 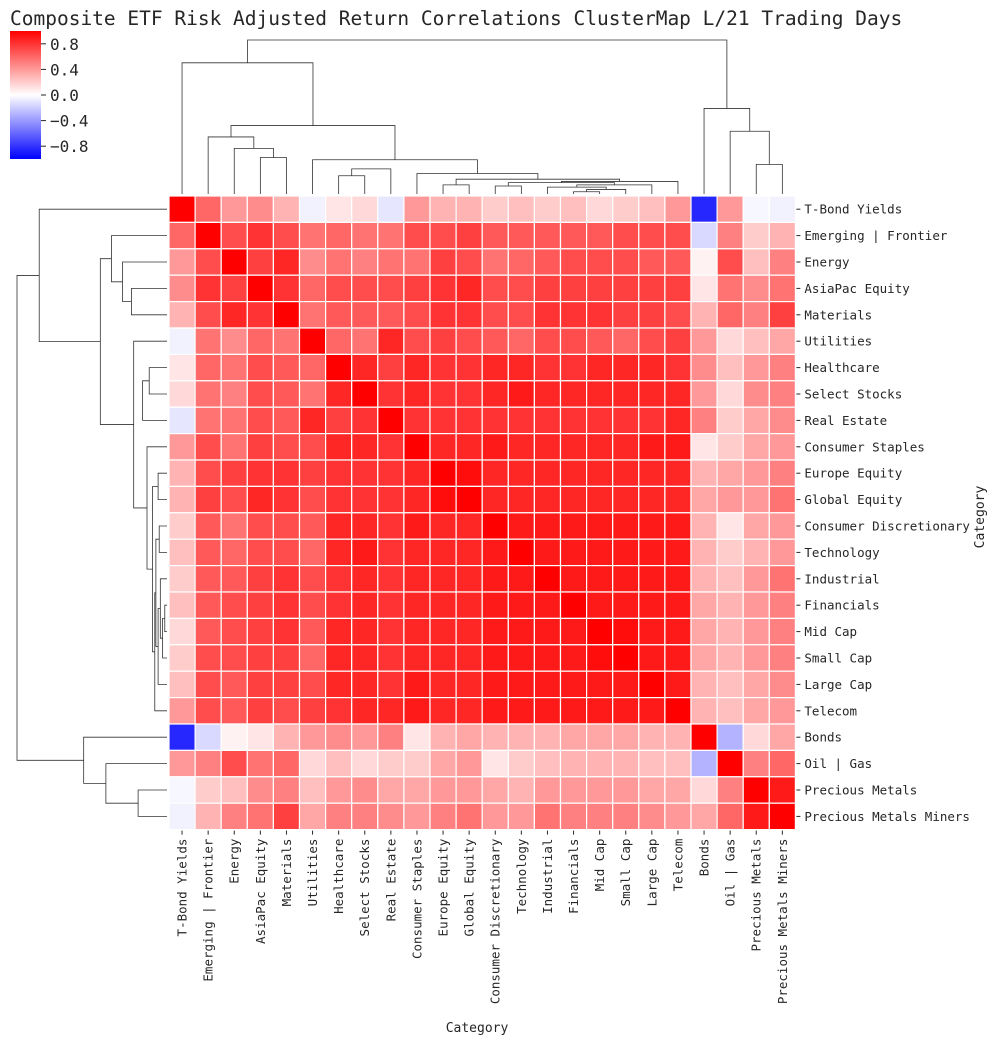 What do you see at coordinates (626, 341) in the screenshot?
I see `heatmap-cell-utilities-x-small-cap` at bounding box center [626, 341].